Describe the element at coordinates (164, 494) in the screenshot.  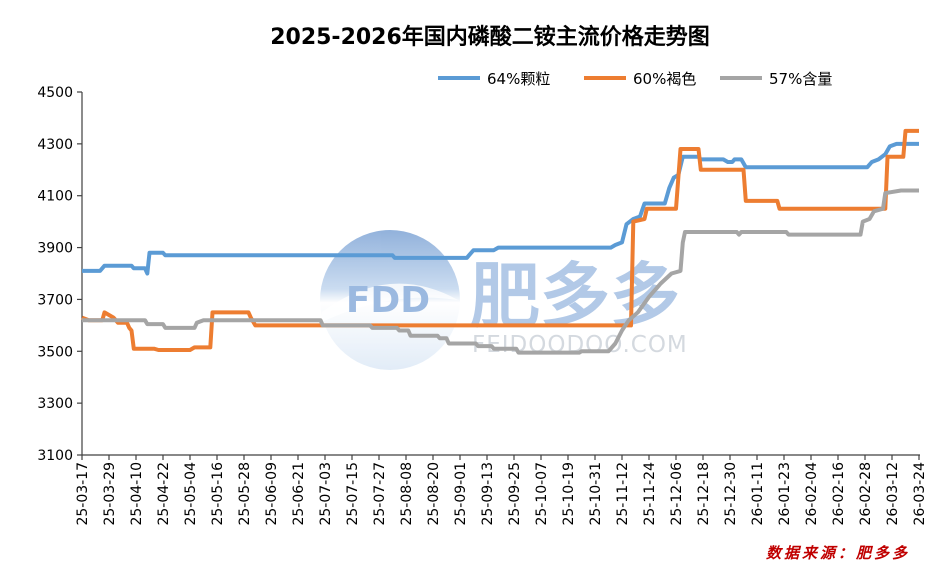
I see `x-tick-label: 25-04-22` at that location.